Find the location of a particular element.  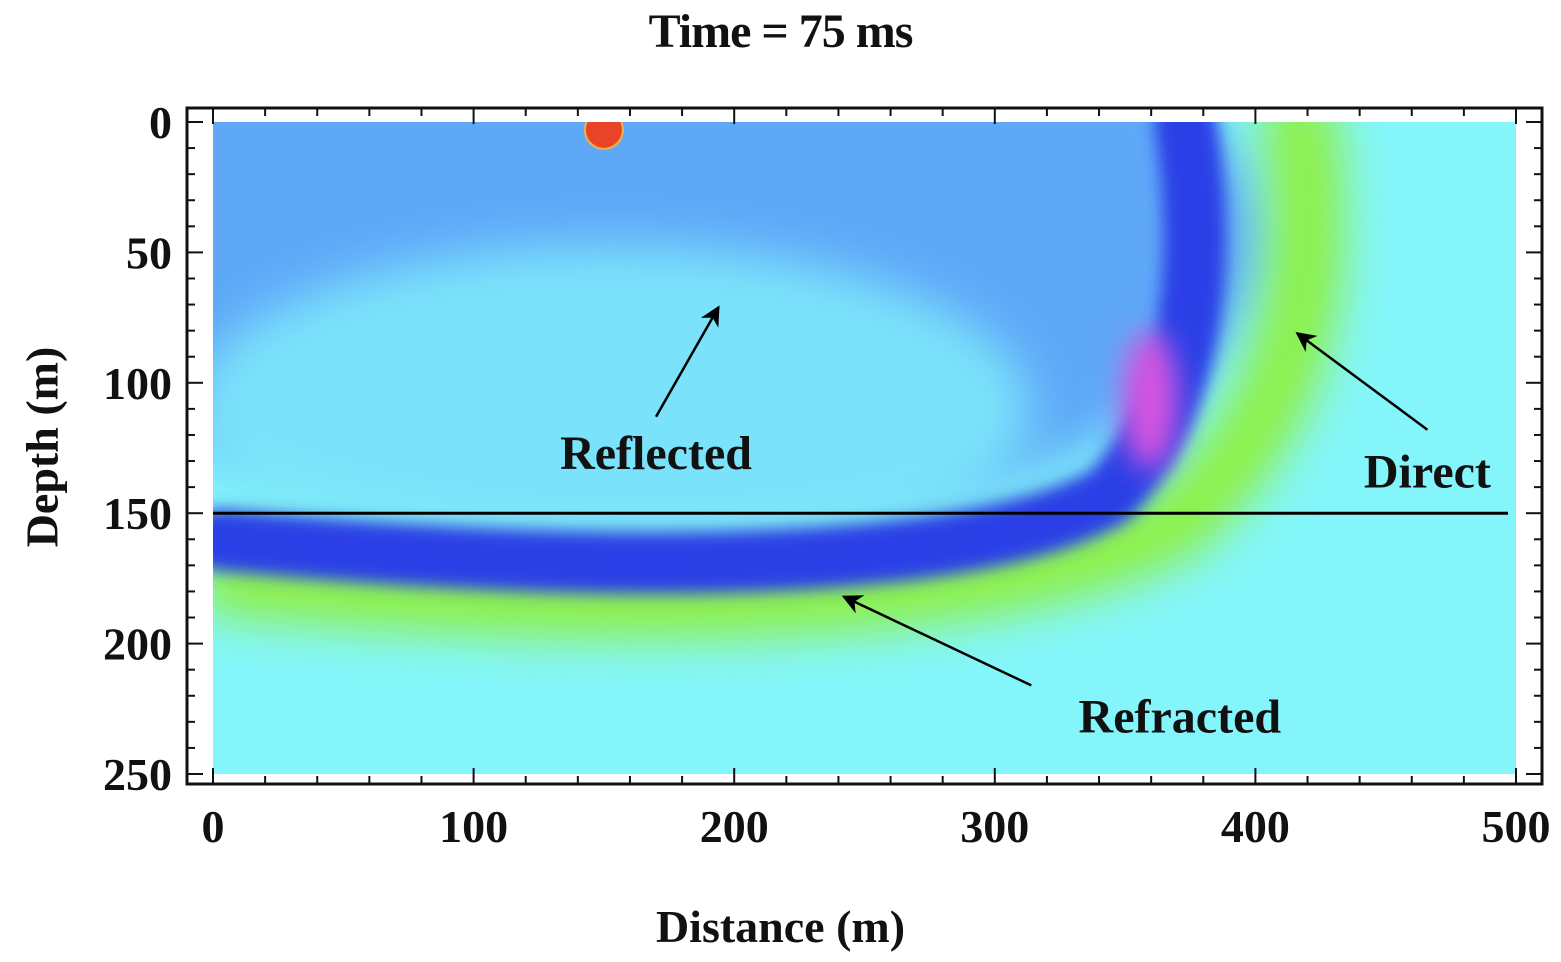

source-marker is located at coordinates (603, 136).